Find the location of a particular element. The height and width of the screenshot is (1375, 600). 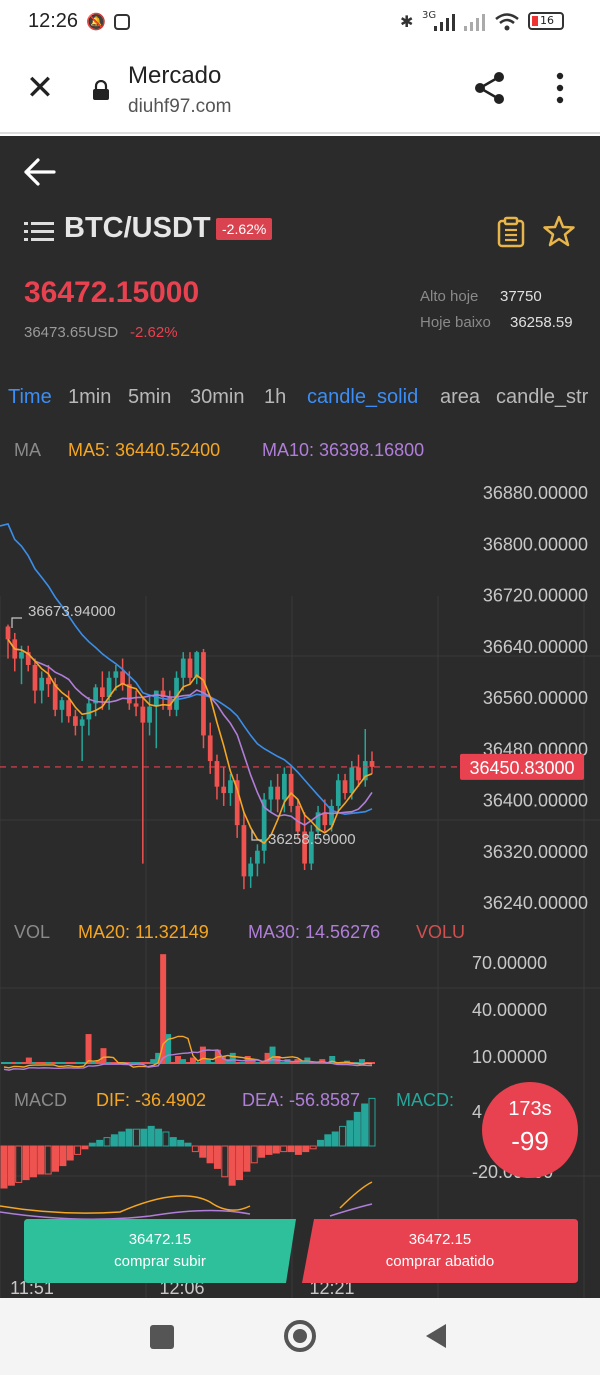

system-navigation-bar is located at coordinates (300, 1336).